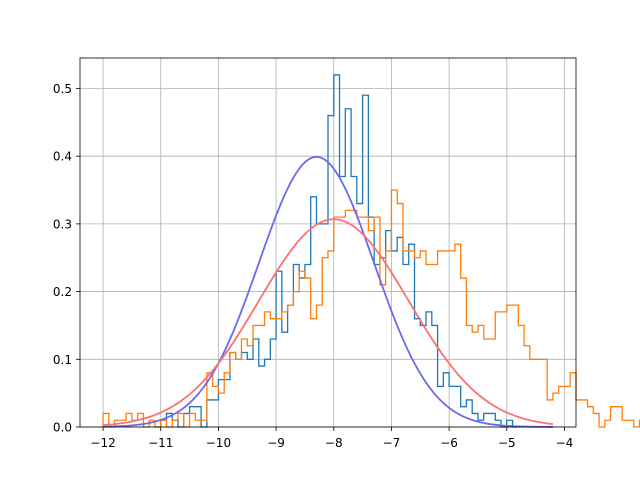  What do you see at coordinates (392, 443) in the screenshot?
I see `x-tick-label-5: −7` at bounding box center [392, 443].